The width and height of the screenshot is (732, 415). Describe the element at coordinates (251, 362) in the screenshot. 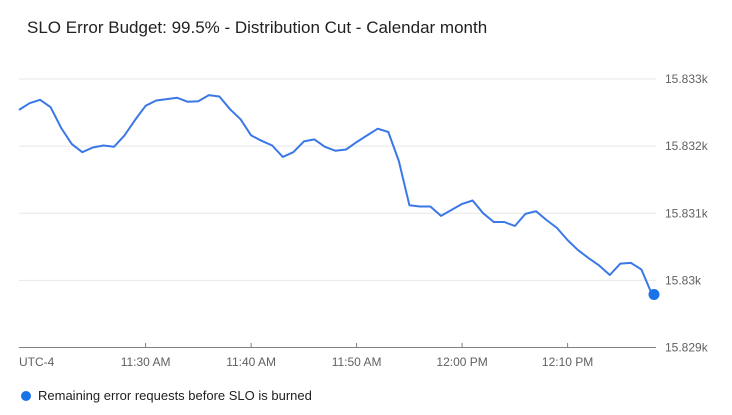

I see `x-axis-label: 11:40 AM` at that location.